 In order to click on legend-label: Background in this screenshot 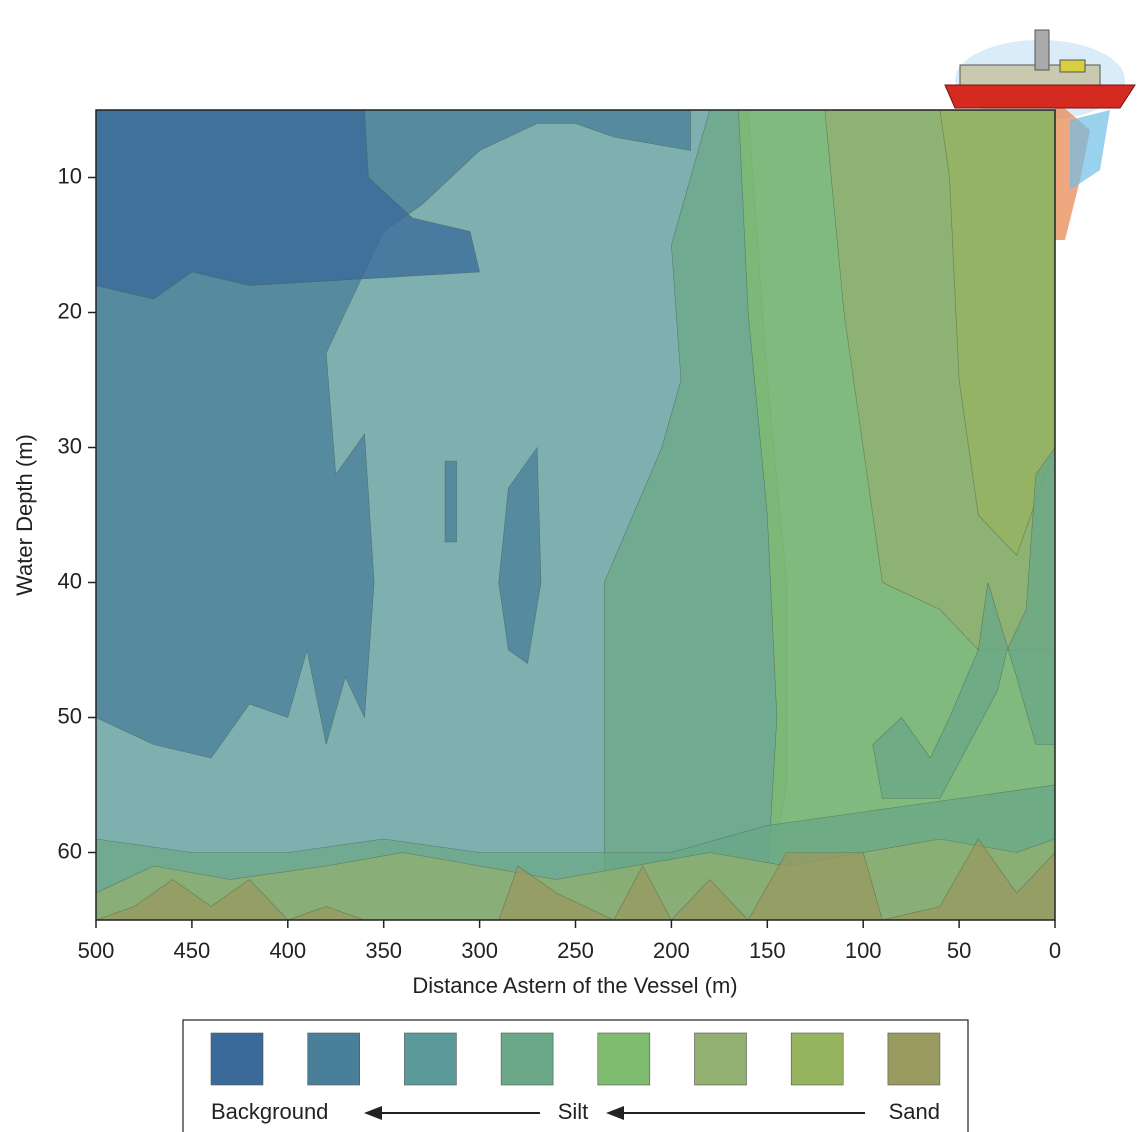, I will do `click(269, 1111)`.